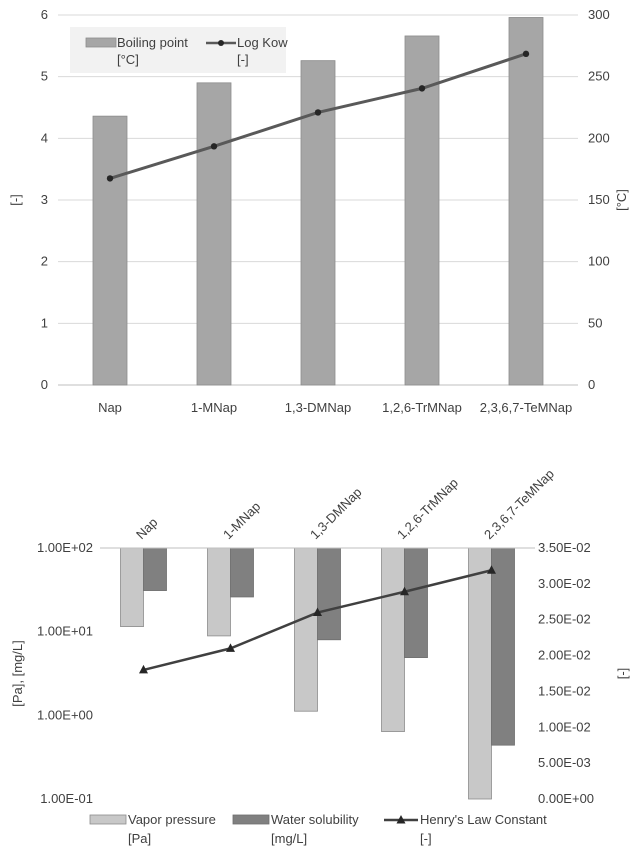  Describe the element at coordinates (622, 674) in the screenshot. I see `y-right-axis-title: [-]` at that location.